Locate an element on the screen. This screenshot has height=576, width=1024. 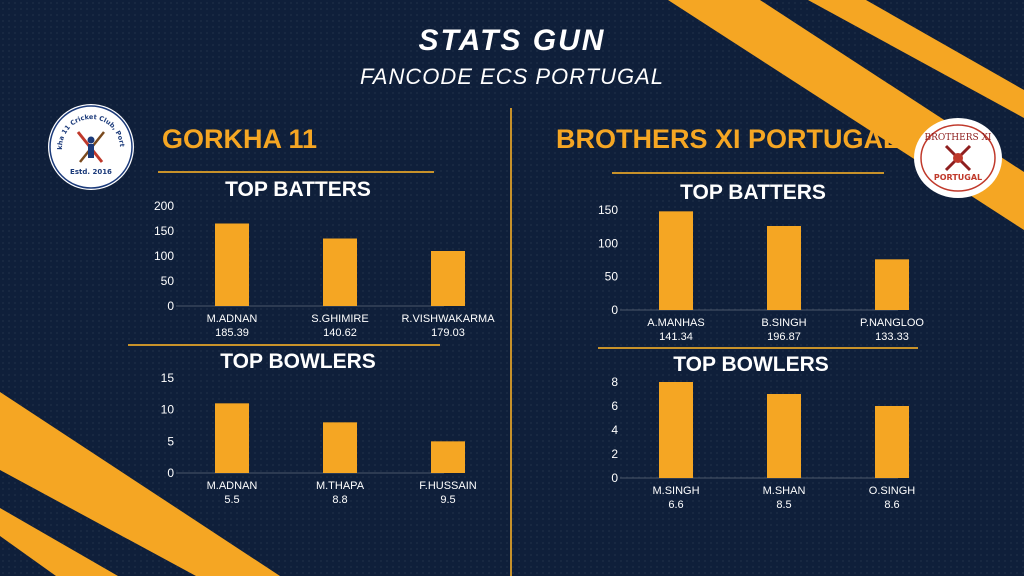
y-tick-label: 4 is located at coordinates (614, 430).